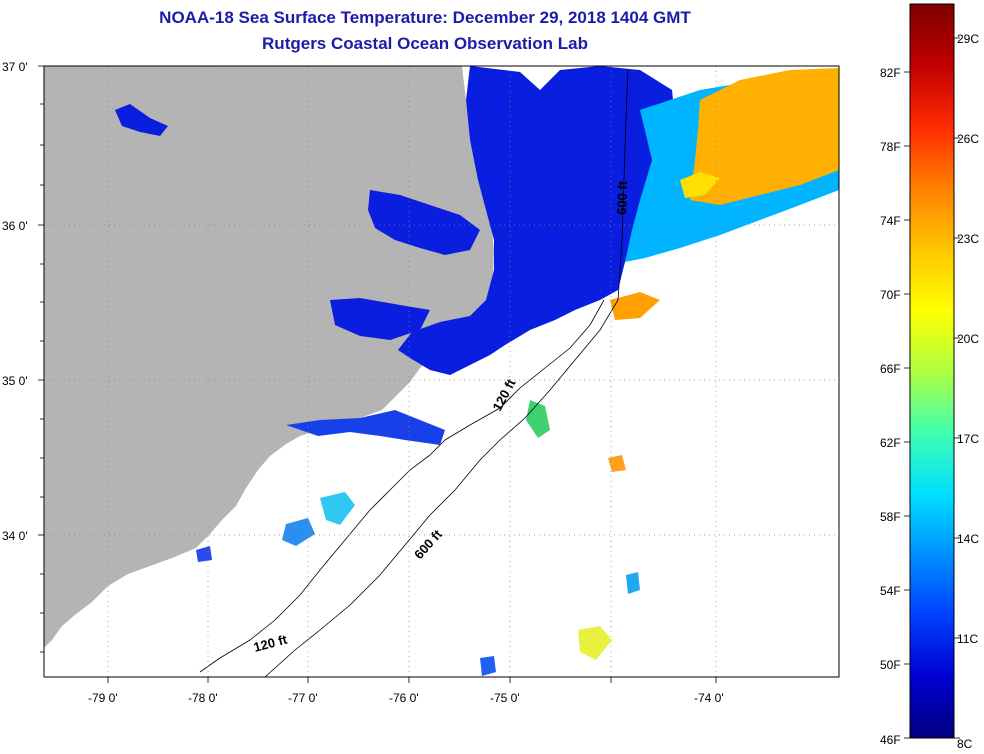 The height and width of the screenshot is (754, 984). What do you see at coordinates (15, 536) in the screenshot?
I see `lat-label-34: 34 0'` at bounding box center [15, 536].